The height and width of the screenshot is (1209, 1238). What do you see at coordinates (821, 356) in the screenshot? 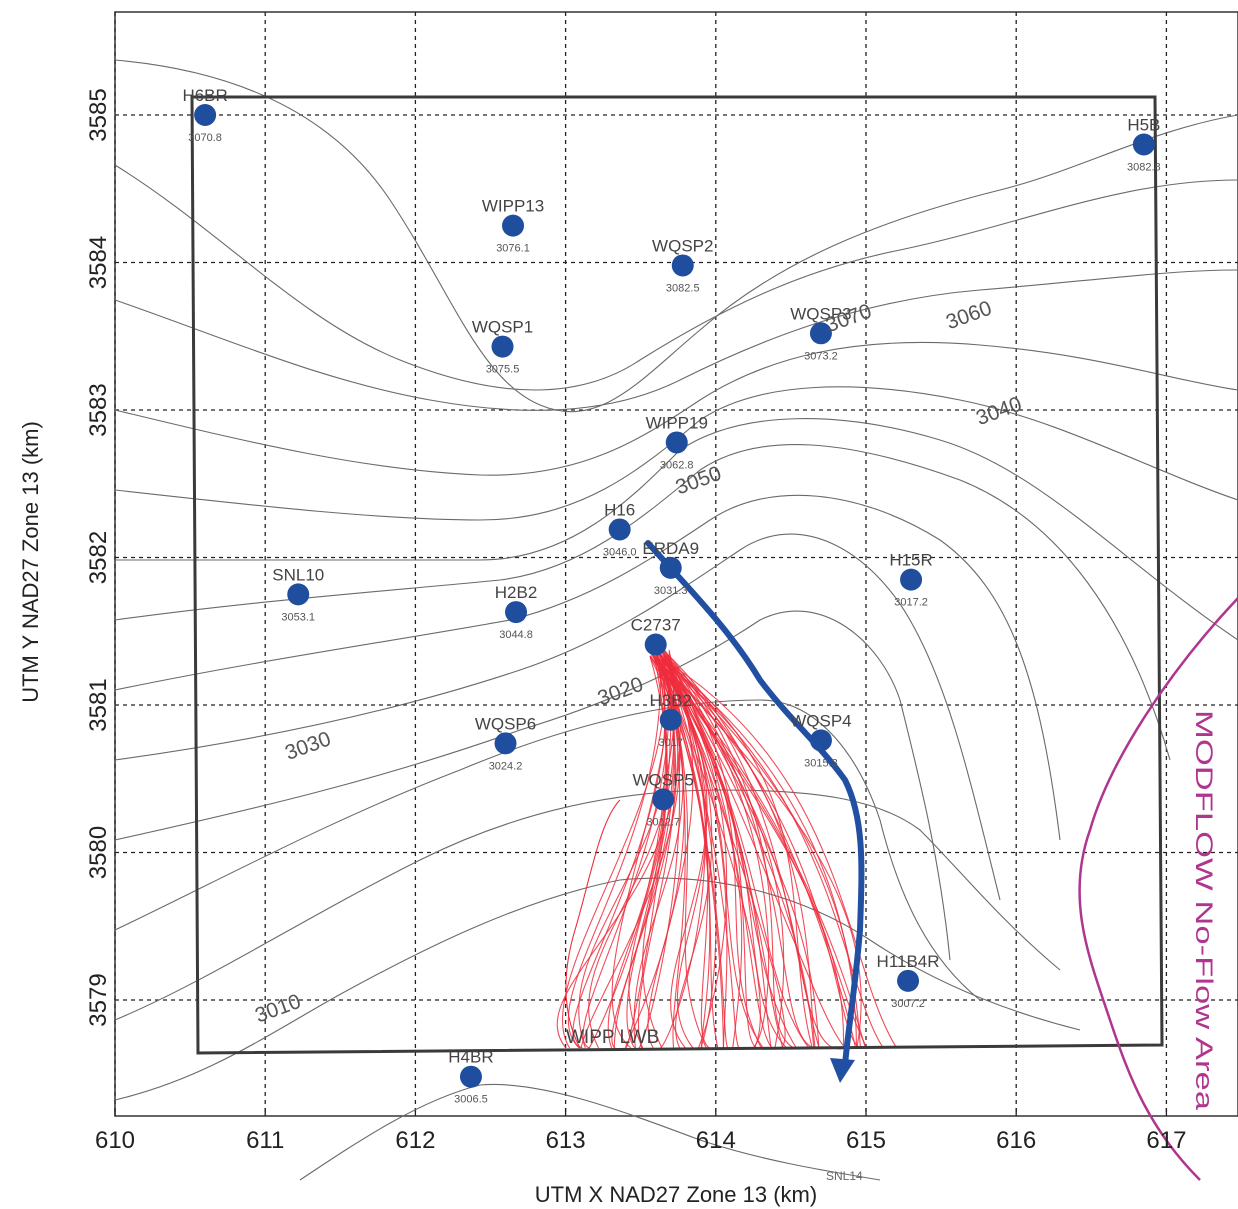
I see `well-head-label: 3073.2` at bounding box center [821, 356].